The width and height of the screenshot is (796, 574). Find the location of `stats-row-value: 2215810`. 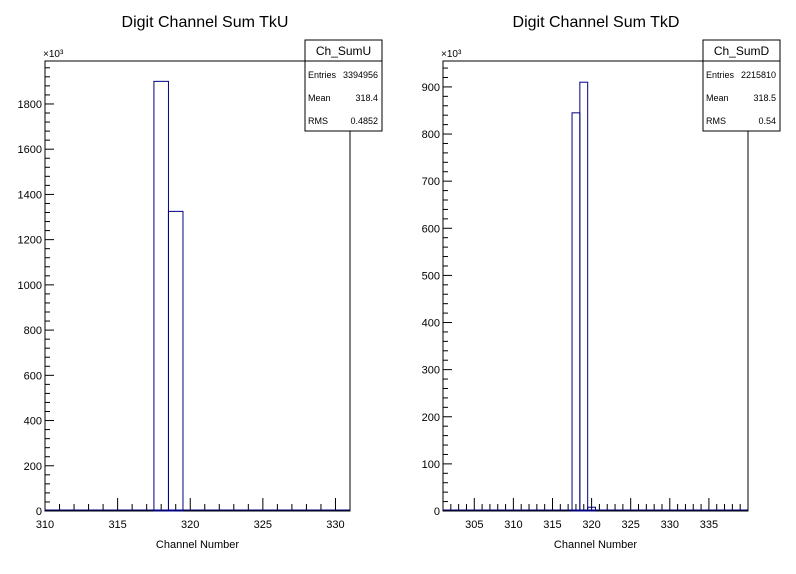

stats-row-value: 2215810 is located at coordinates (758, 75).